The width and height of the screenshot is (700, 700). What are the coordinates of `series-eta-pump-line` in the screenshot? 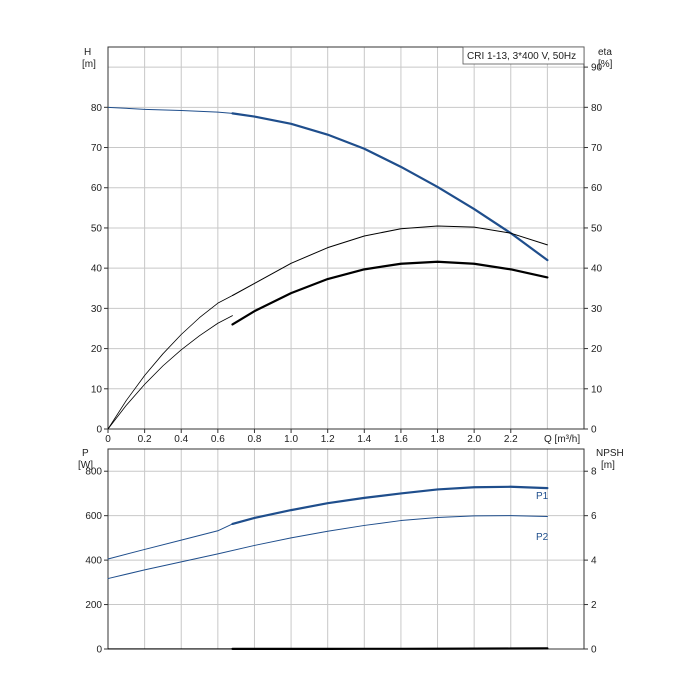 It's located at (389, 260).